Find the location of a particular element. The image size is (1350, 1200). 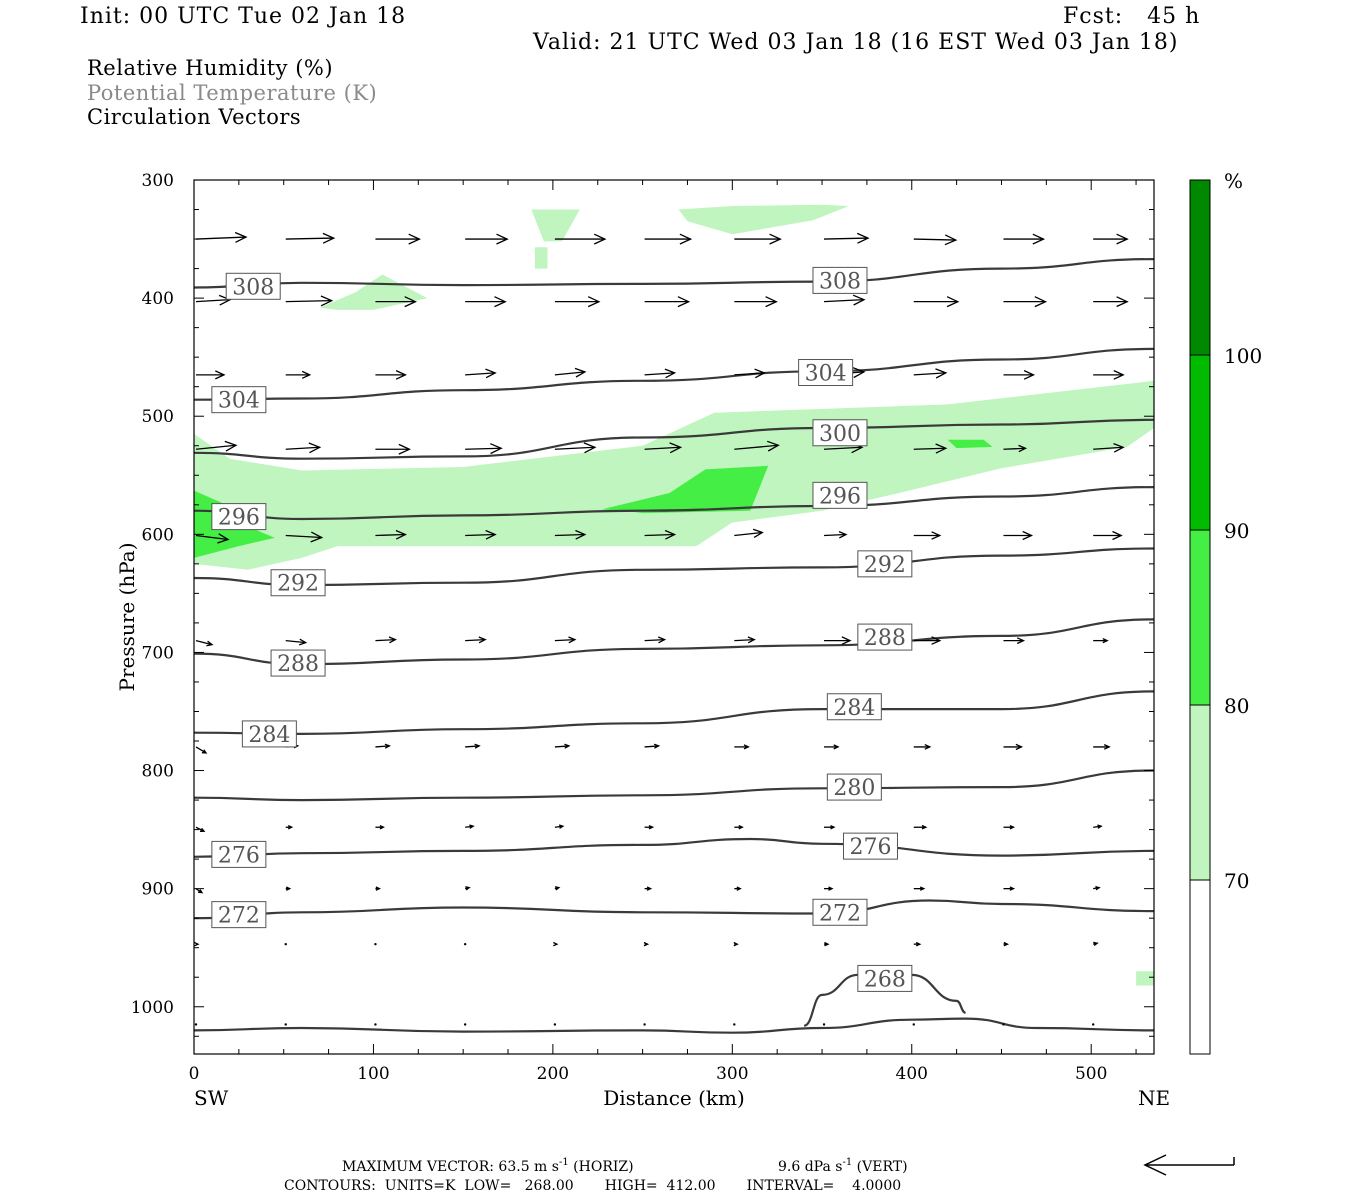

svg-text: 292 is located at coordinates (885, 565).